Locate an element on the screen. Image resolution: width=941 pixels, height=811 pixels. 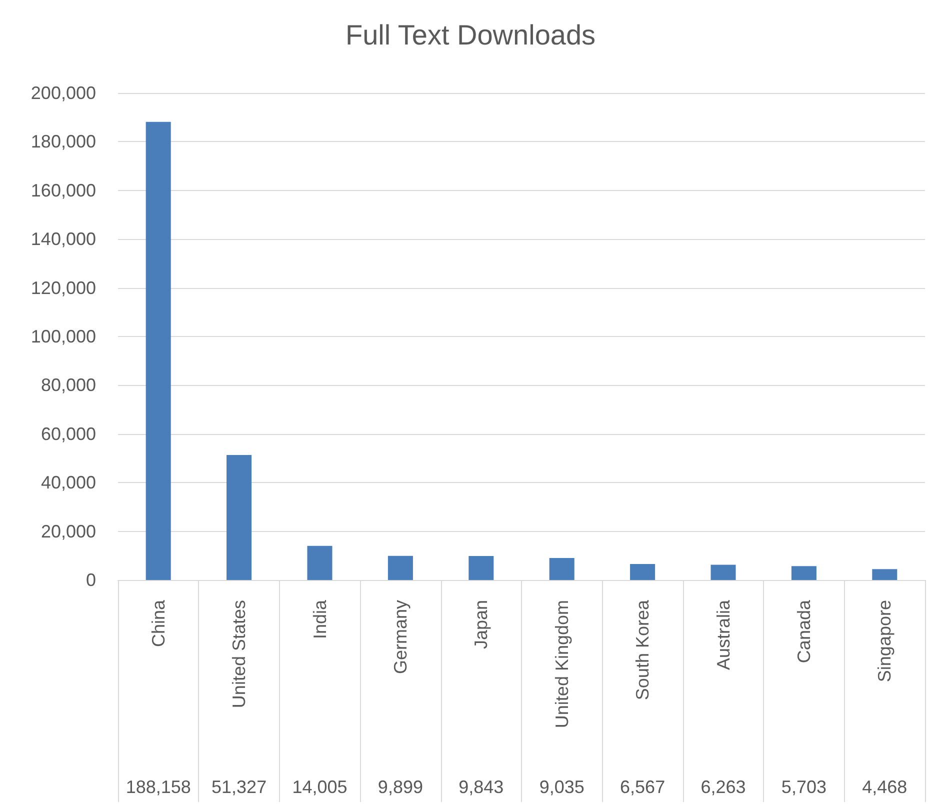
y-tick-label: 120,000 is located at coordinates (63, 288).